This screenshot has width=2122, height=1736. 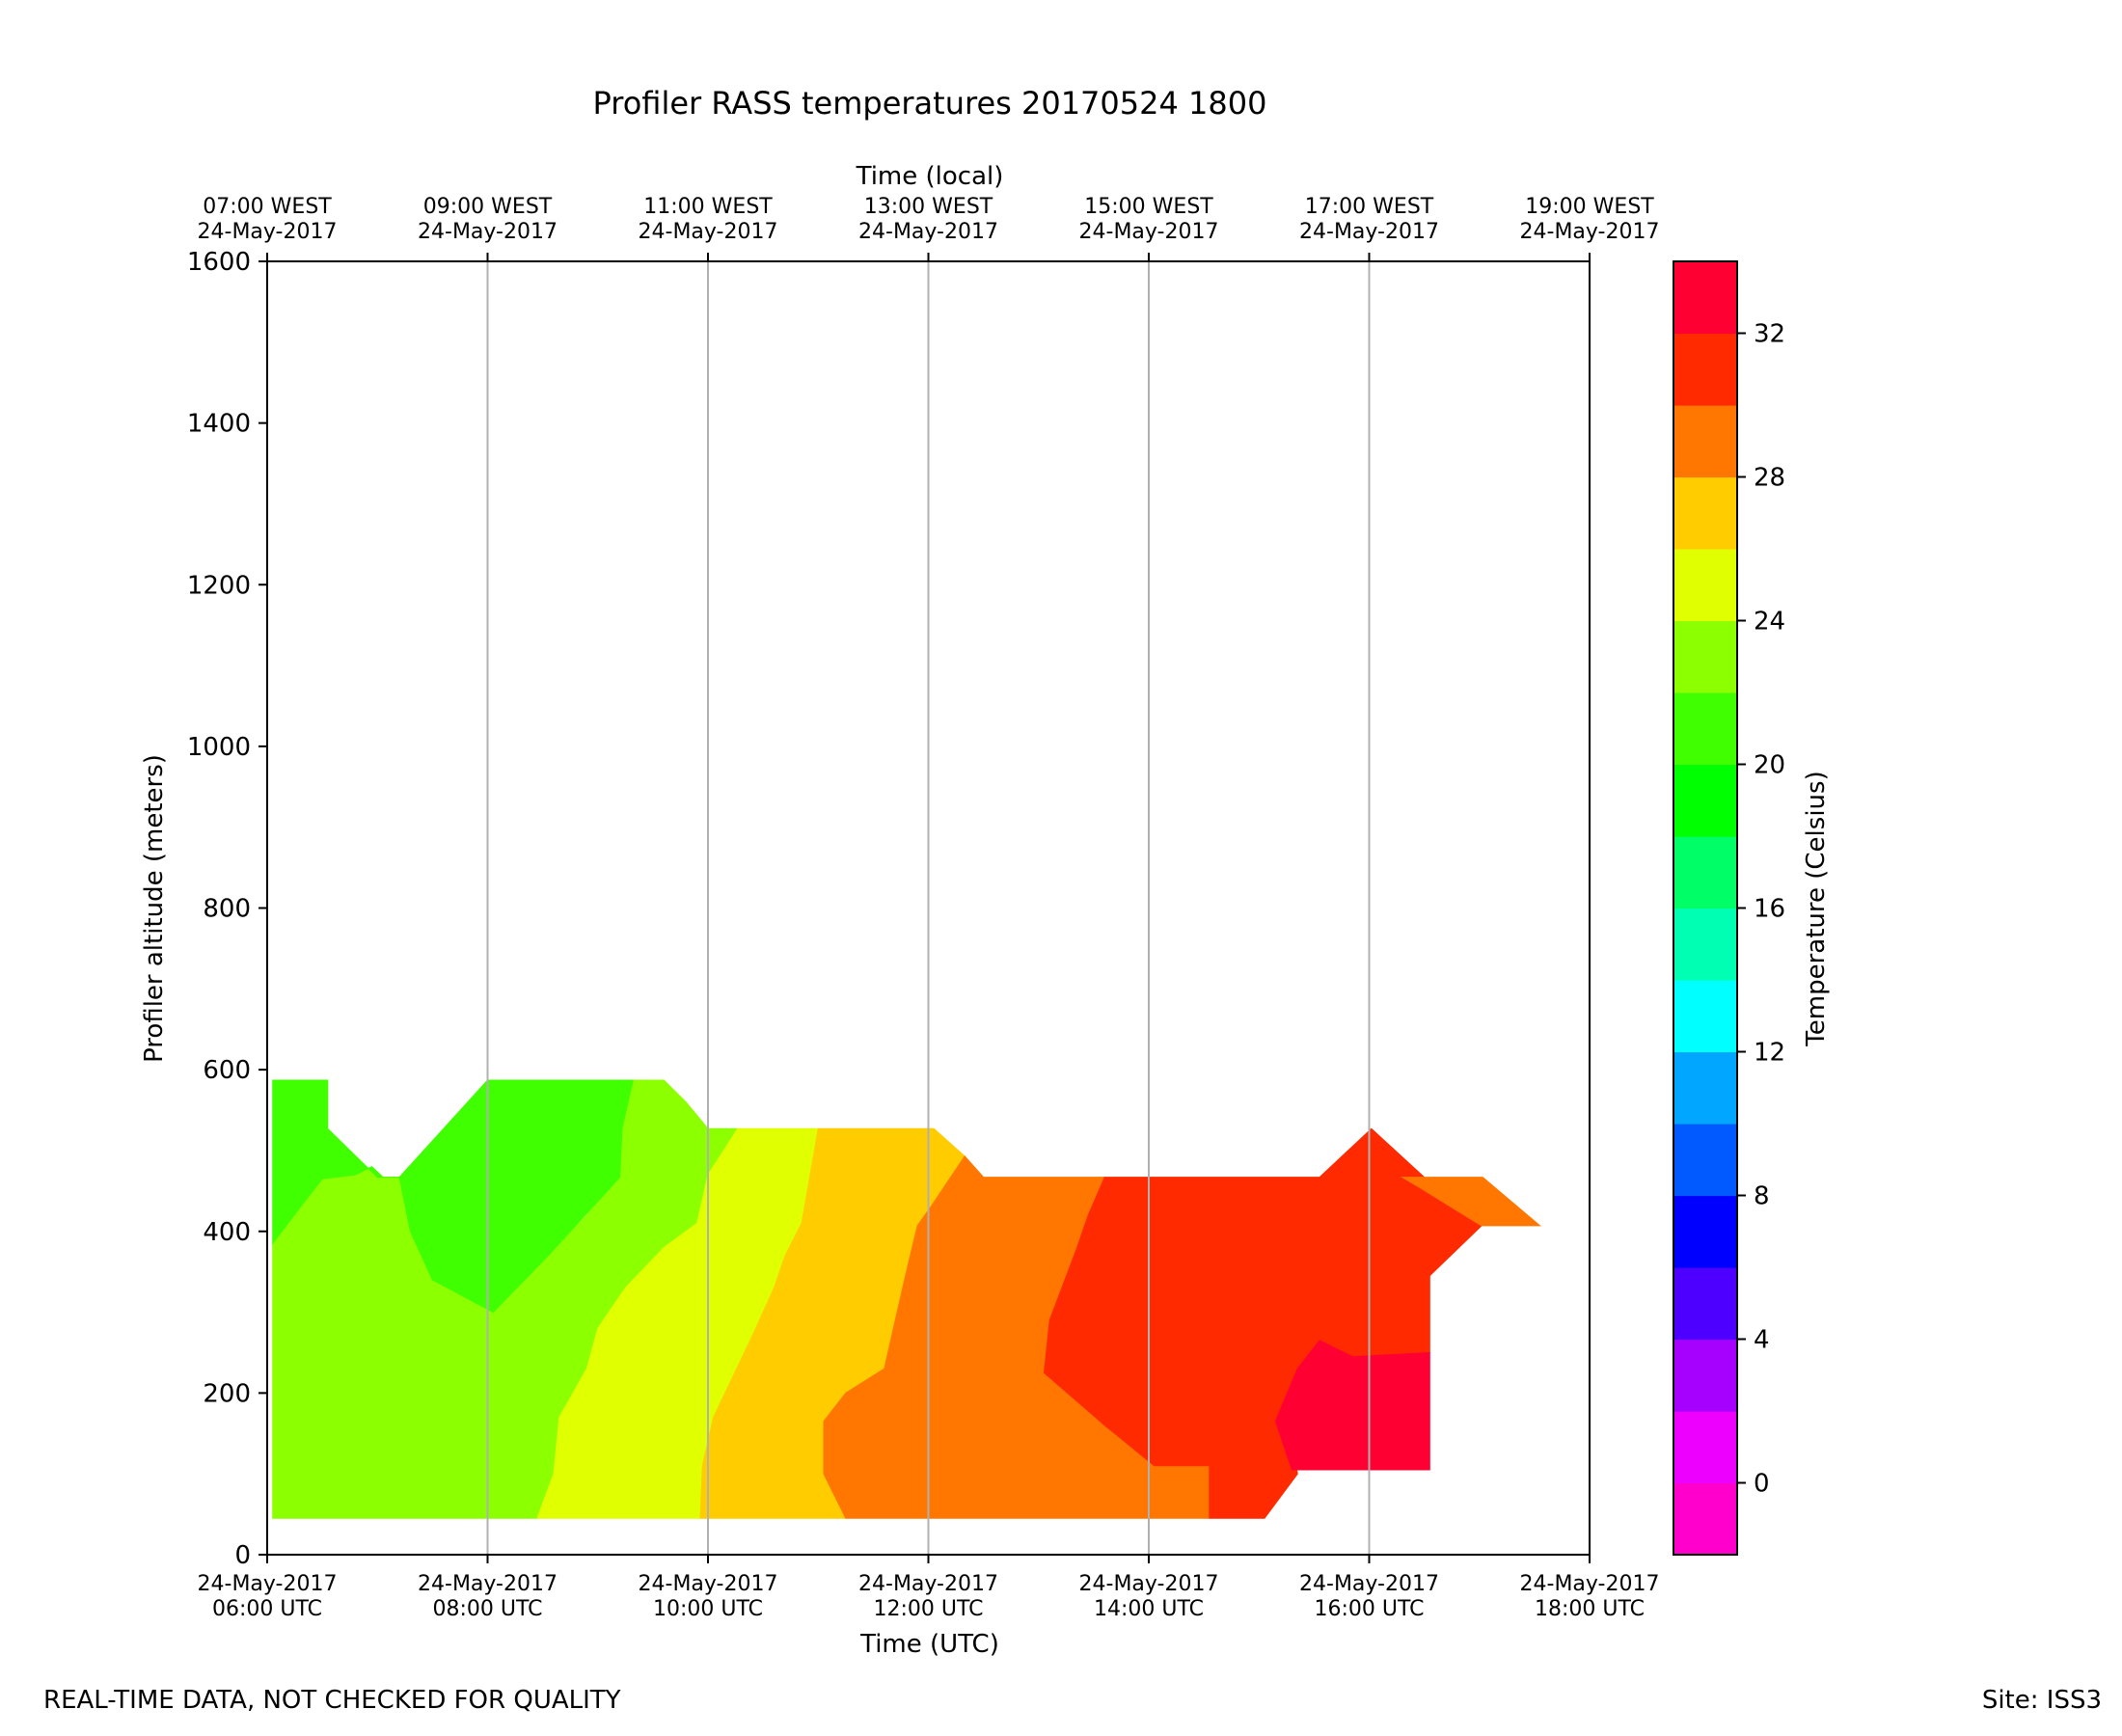 What do you see at coordinates (1370, 207) in the screenshot?
I see `top-tick-label-time: 17:00 WEST` at bounding box center [1370, 207].